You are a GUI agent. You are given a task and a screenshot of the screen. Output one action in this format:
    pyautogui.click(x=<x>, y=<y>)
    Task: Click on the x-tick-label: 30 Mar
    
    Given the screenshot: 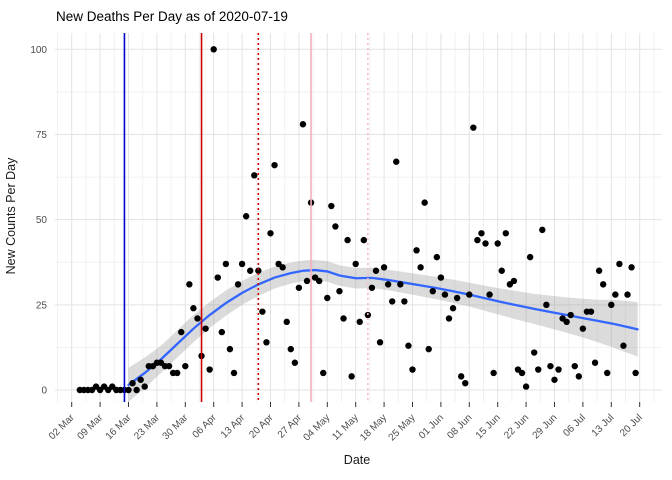 What is the action you would take?
    pyautogui.click(x=176, y=427)
    